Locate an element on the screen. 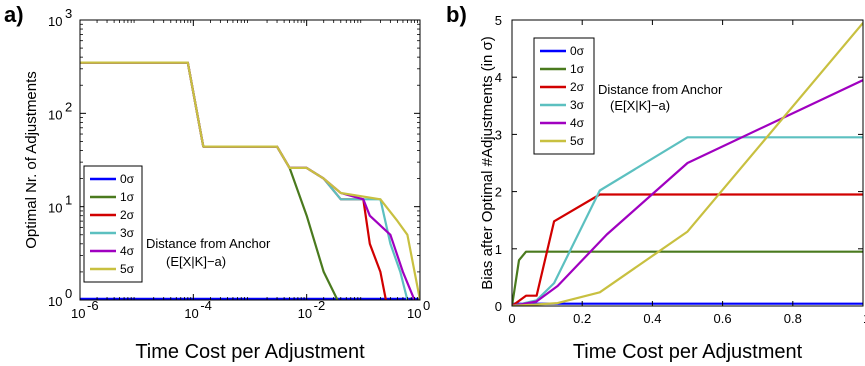 Image resolution: width=865 pixels, height=366 pixels. x-tick-exp: -2 is located at coordinates (320, 305).